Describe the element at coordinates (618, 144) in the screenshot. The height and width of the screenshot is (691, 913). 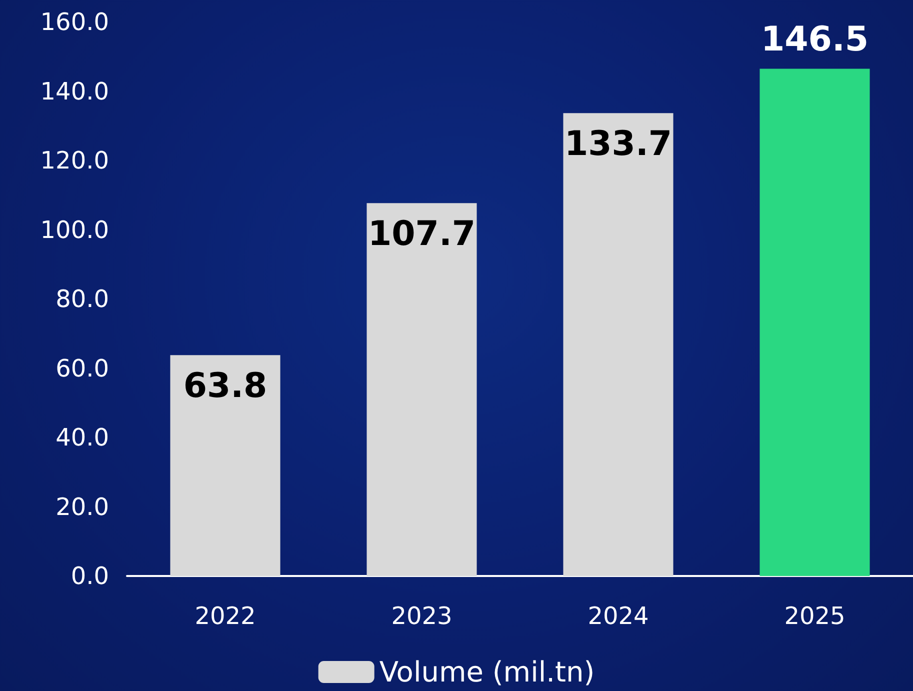
I see `data-label: 133.7` at that location.